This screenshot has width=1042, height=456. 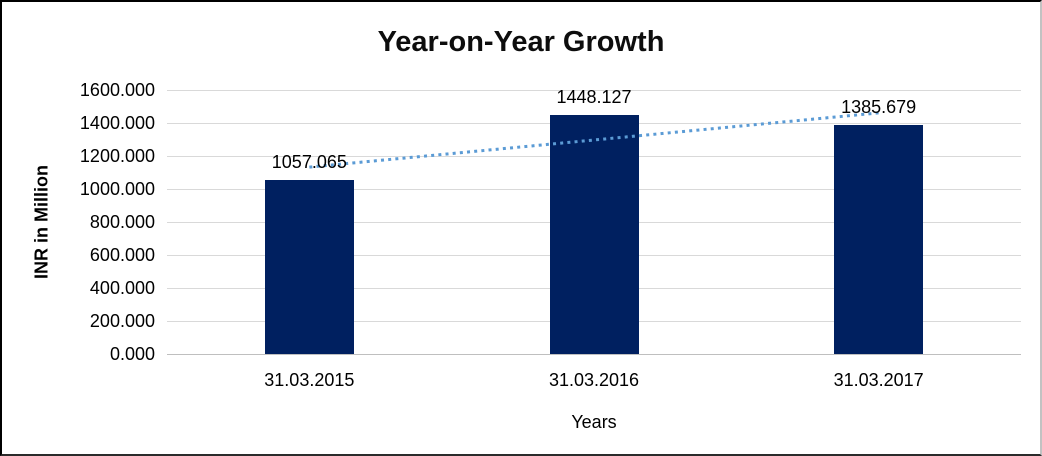 What do you see at coordinates (122, 321) in the screenshot?
I see `y-tick-label: 200.000` at bounding box center [122, 321].